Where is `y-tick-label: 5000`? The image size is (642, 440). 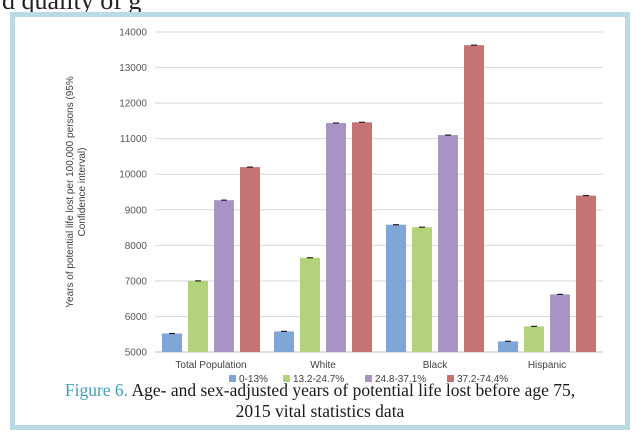
y-tick-label: 5000 is located at coordinates (136, 353).